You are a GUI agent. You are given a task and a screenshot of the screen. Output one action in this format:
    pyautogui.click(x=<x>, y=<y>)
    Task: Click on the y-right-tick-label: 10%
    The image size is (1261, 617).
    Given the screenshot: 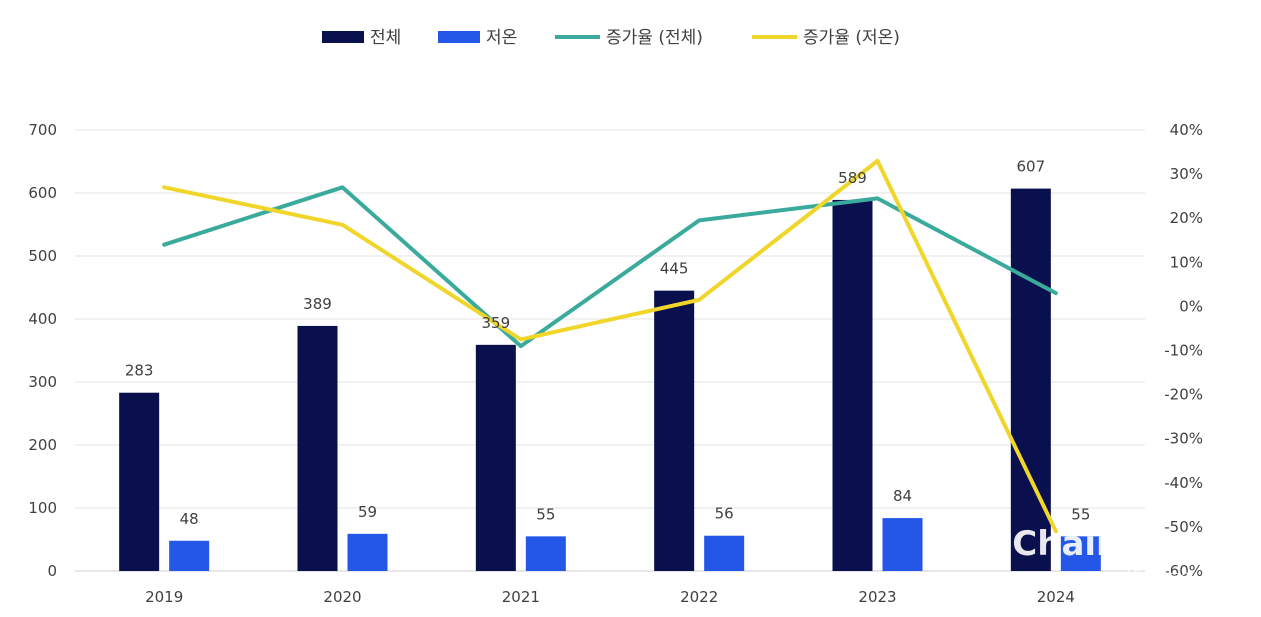 What is the action you would take?
    pyautogui.click(x=1186, y=262)
    